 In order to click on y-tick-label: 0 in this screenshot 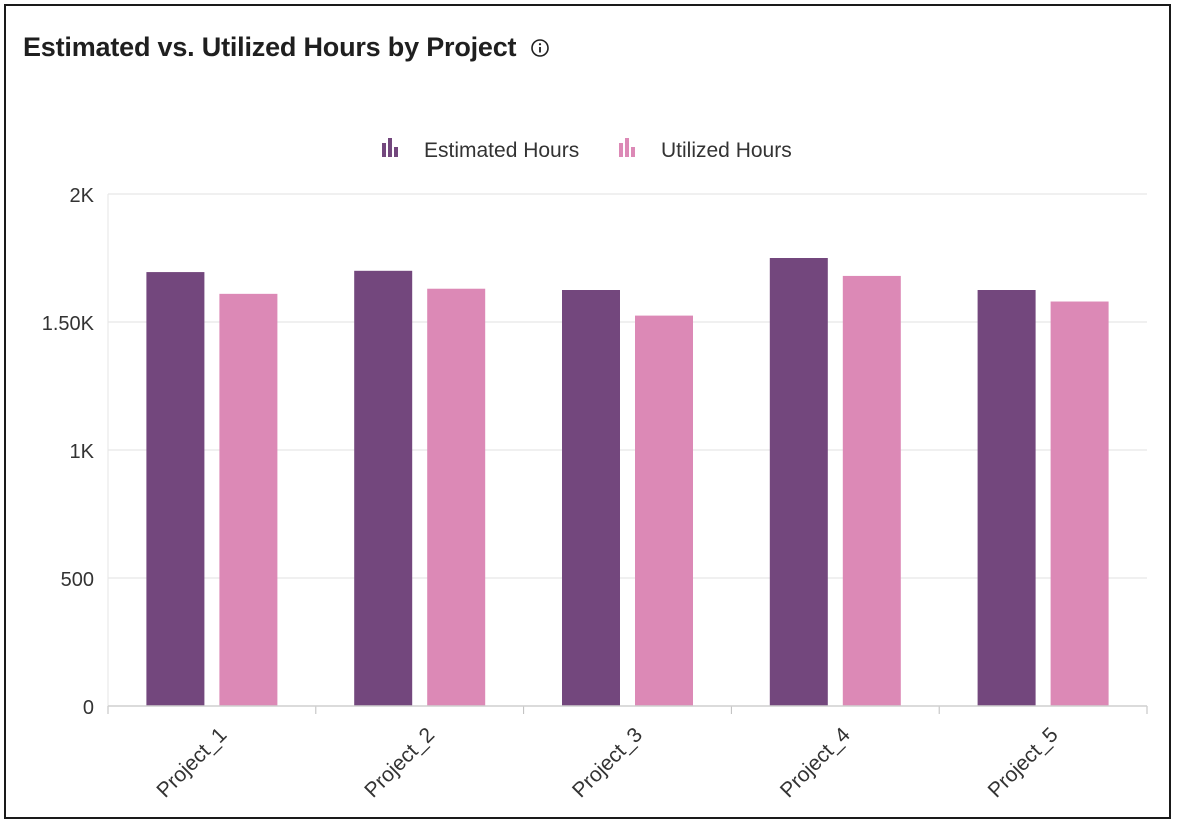, I will do `click(88, 708)`.